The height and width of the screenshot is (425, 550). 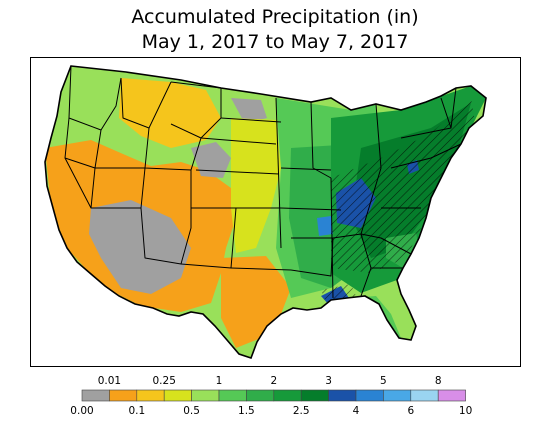 What do you see at coordinates (411, 411) in the screenshot?
I see `legend-label-bottom: 6` at bounding box center [411, 411].